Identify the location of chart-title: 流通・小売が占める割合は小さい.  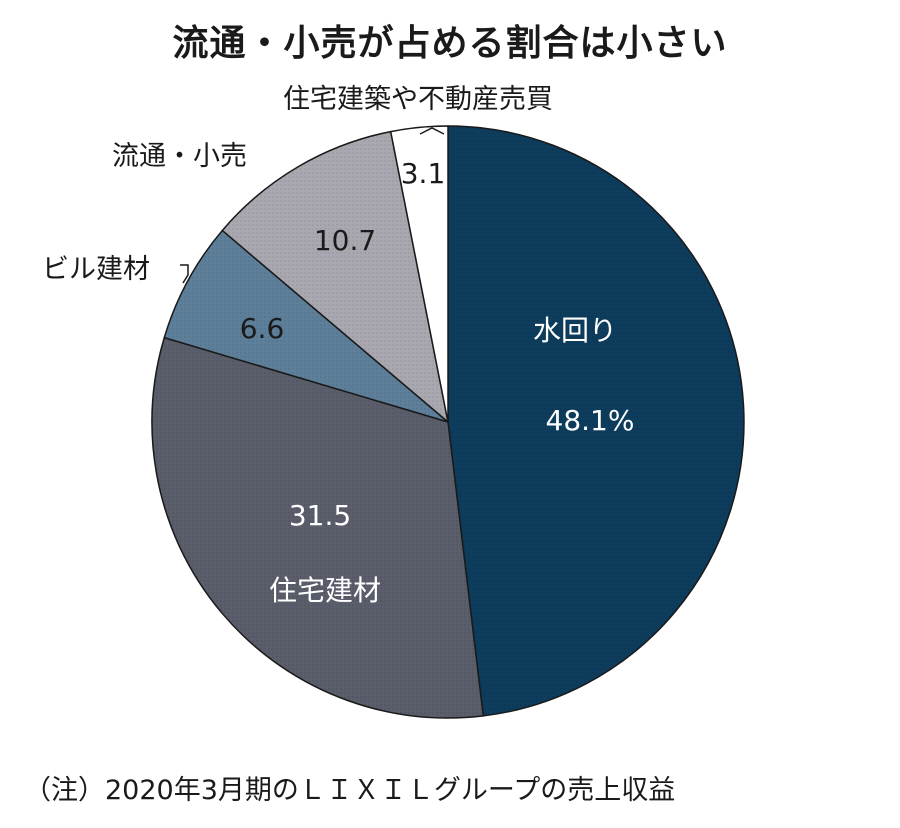
(450, 43).